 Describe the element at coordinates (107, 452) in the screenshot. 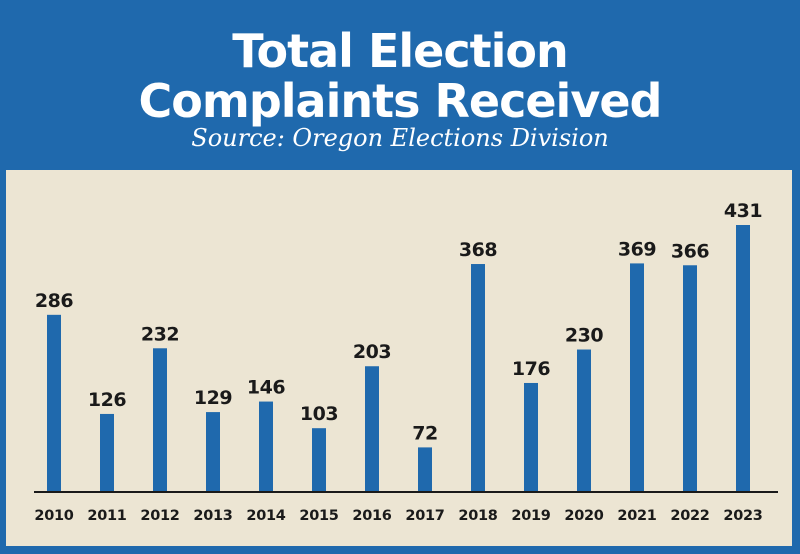

I see `bar-2011` at that location.